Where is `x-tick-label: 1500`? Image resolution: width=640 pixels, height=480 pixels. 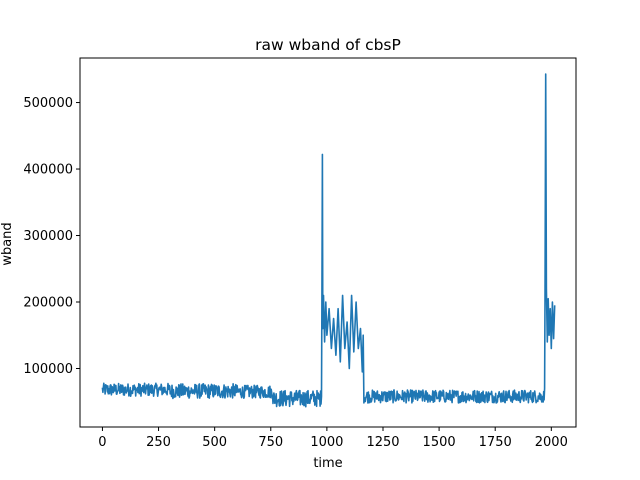 x-tick-label: 1500 is located at coordinates (439, 442).